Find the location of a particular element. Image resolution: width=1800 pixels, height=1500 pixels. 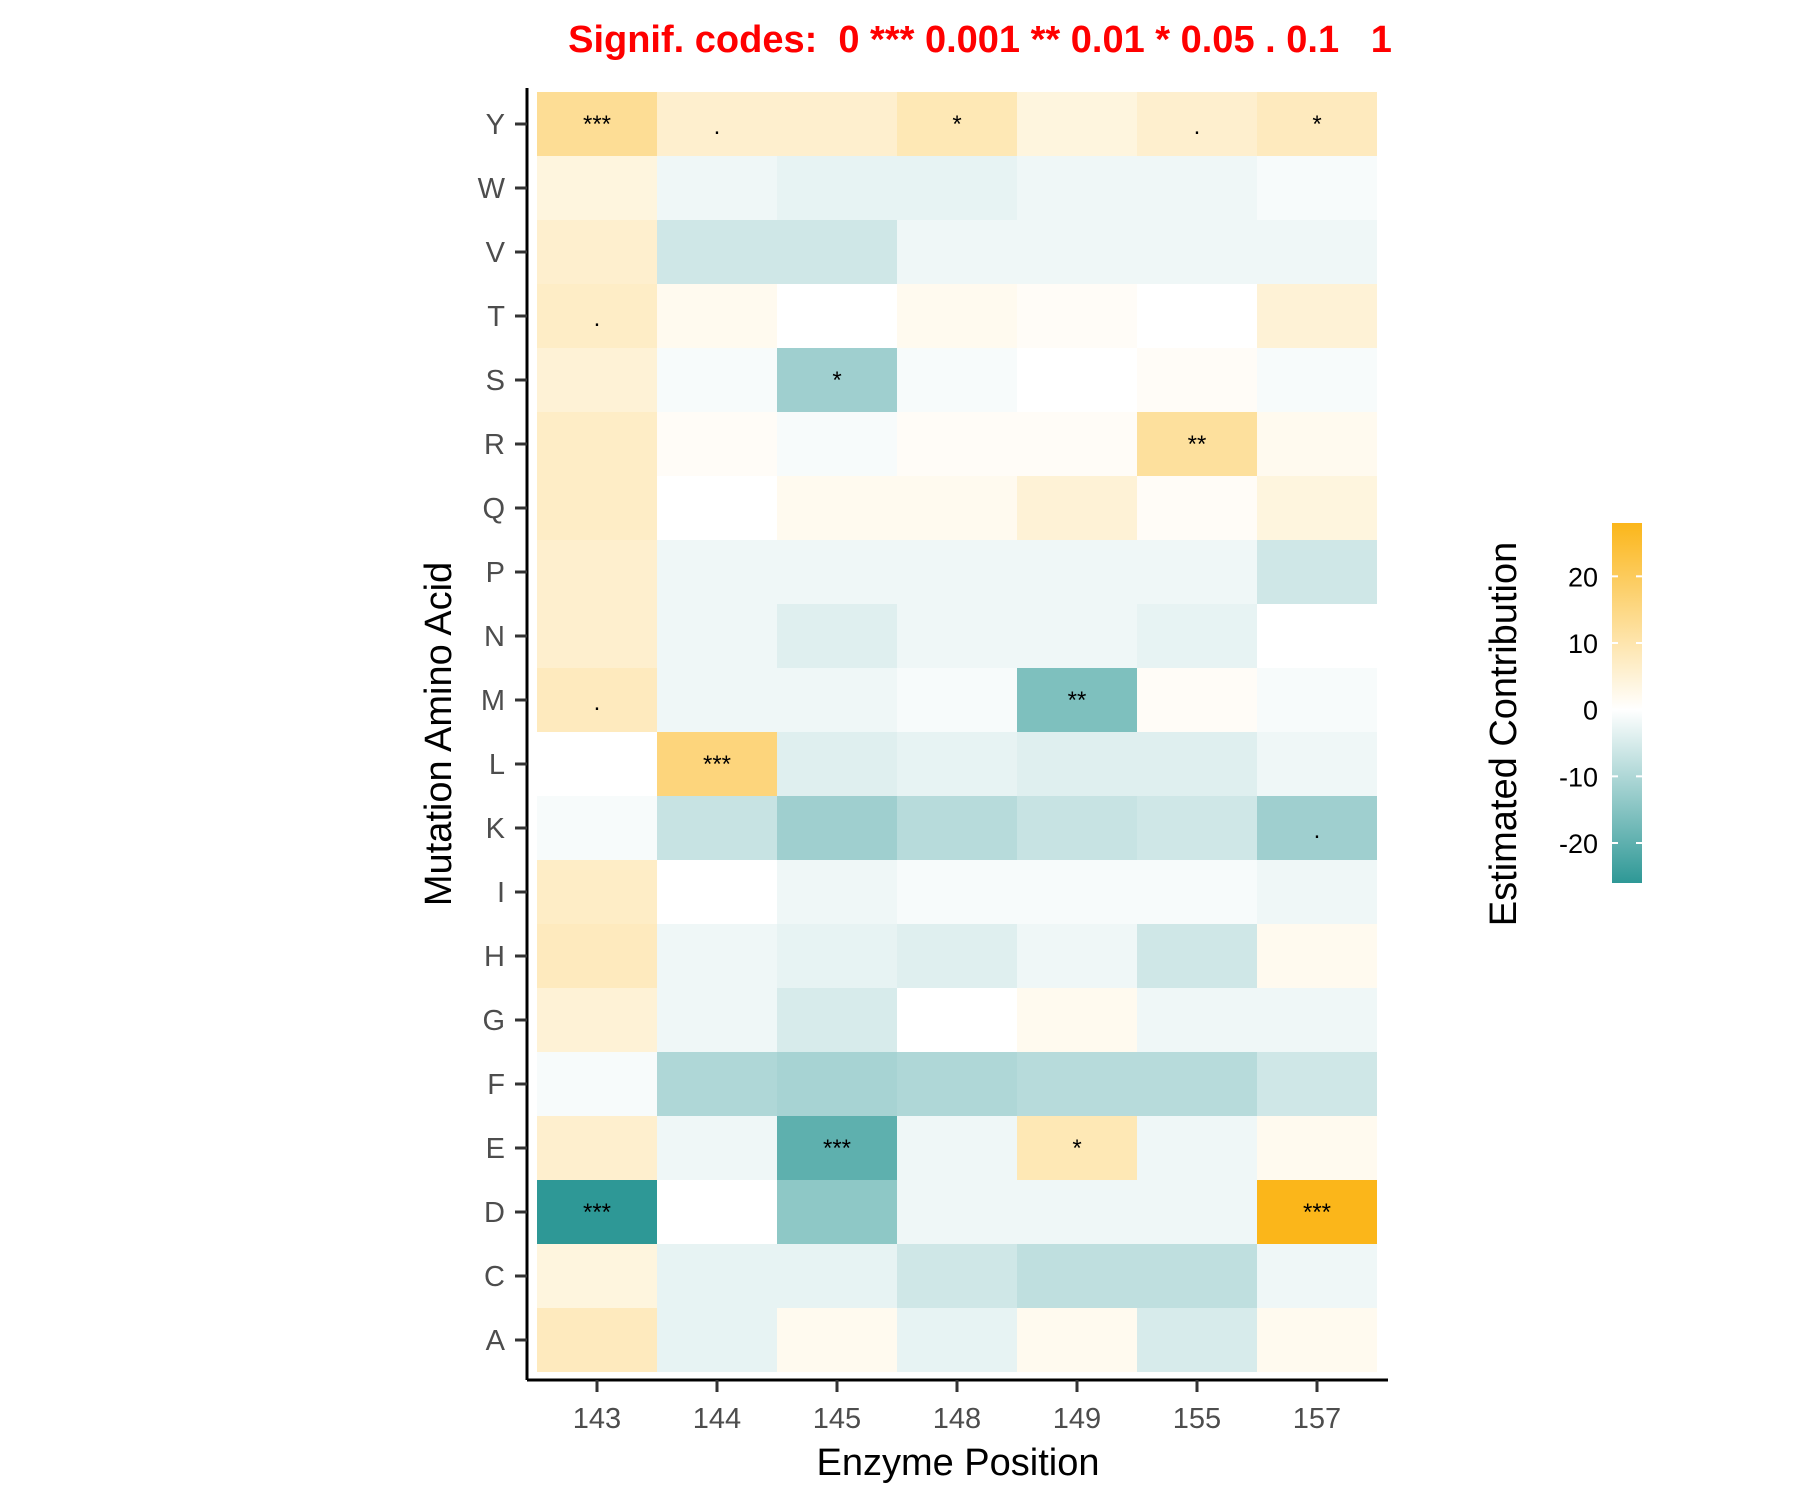

y-tick-label: P is located at coordinates (495, 573).